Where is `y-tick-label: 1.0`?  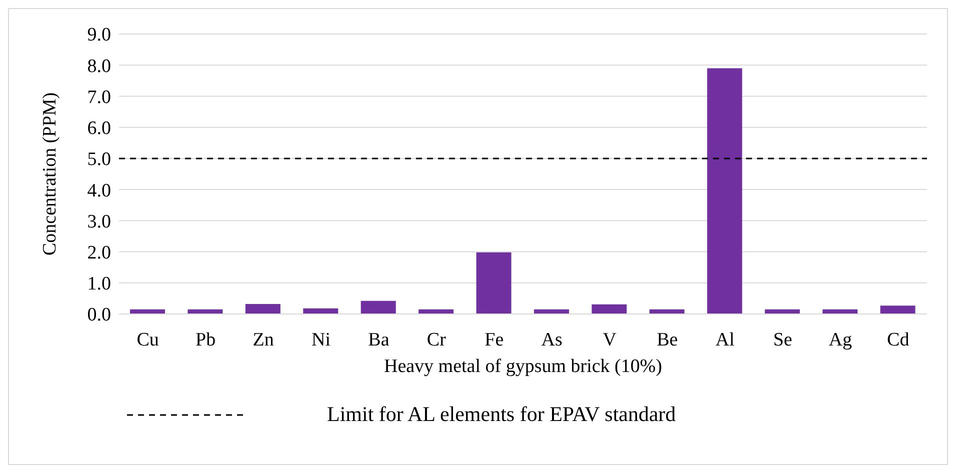
y-tick-label: 1.0 is located at coordinates (99, 284).